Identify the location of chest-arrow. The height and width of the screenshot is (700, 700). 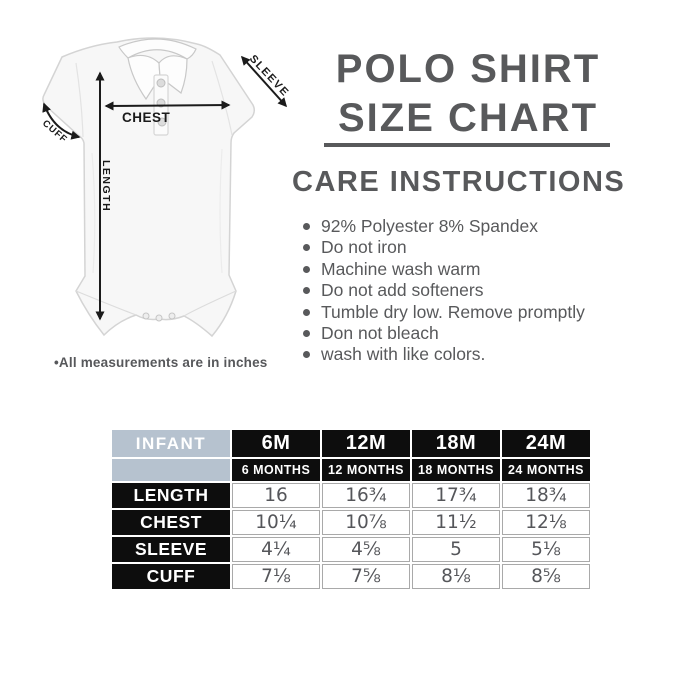
(167, 105).